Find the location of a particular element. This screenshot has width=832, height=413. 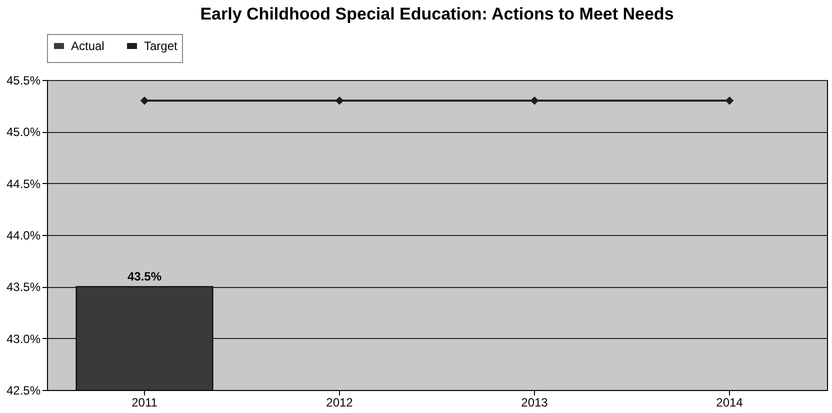

y-tick-label: 45.0% is located at coordinates (23, 132).